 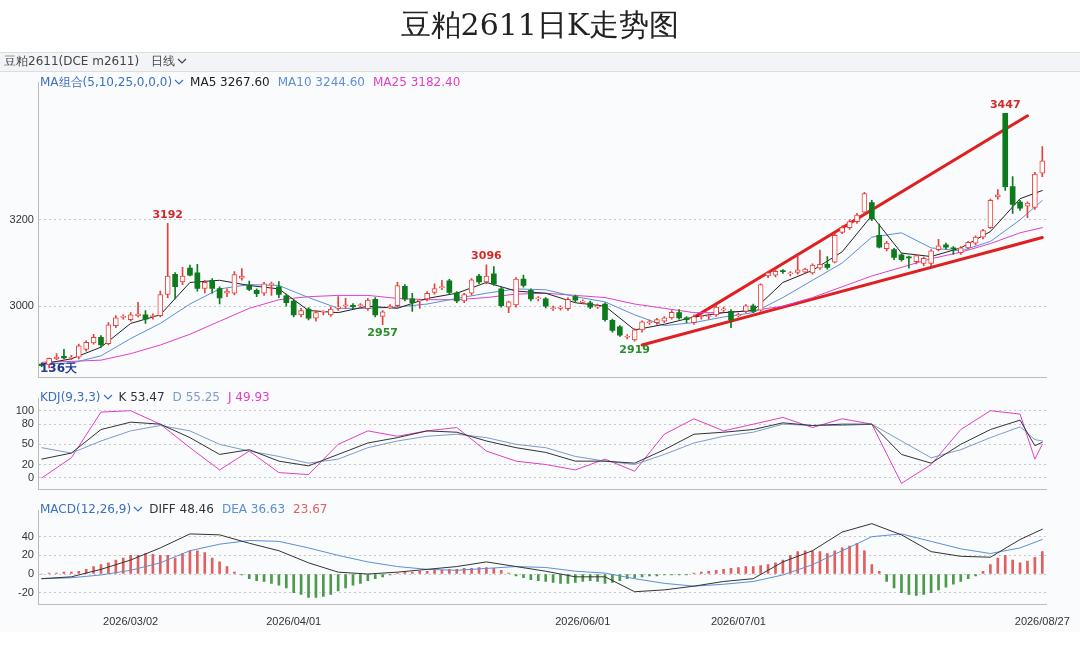 What do you see at coordinates (168, 214) in the screenshot?
I see `annotation: 3192` at bounding box center [168, 214].